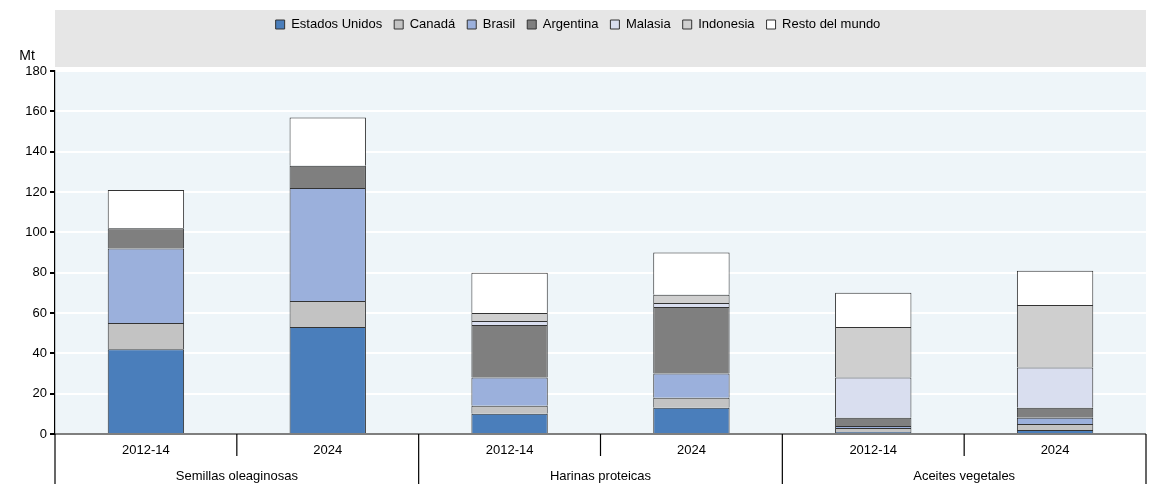 Image resolution: width=1160 pixels, height=498 pixels. What do you see at coordinates (433, 24) in the screenshot?
I see `legend-label: Canadá` at bounding box center [433, 24].